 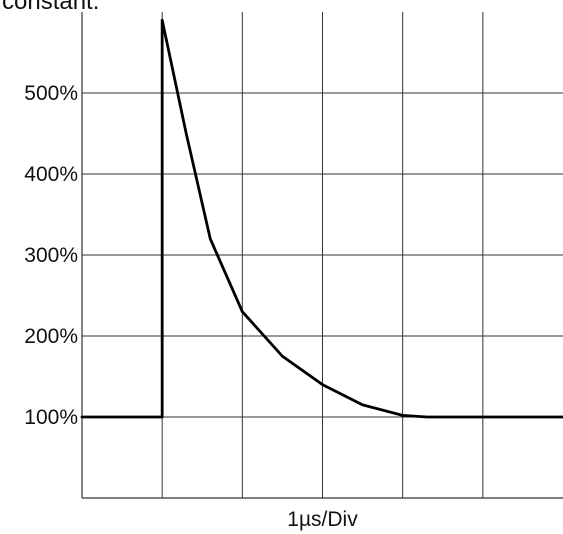 I want to click on y-tick-labels: 100% 200% 300% 400% 500%, so click(x=51, y=255).